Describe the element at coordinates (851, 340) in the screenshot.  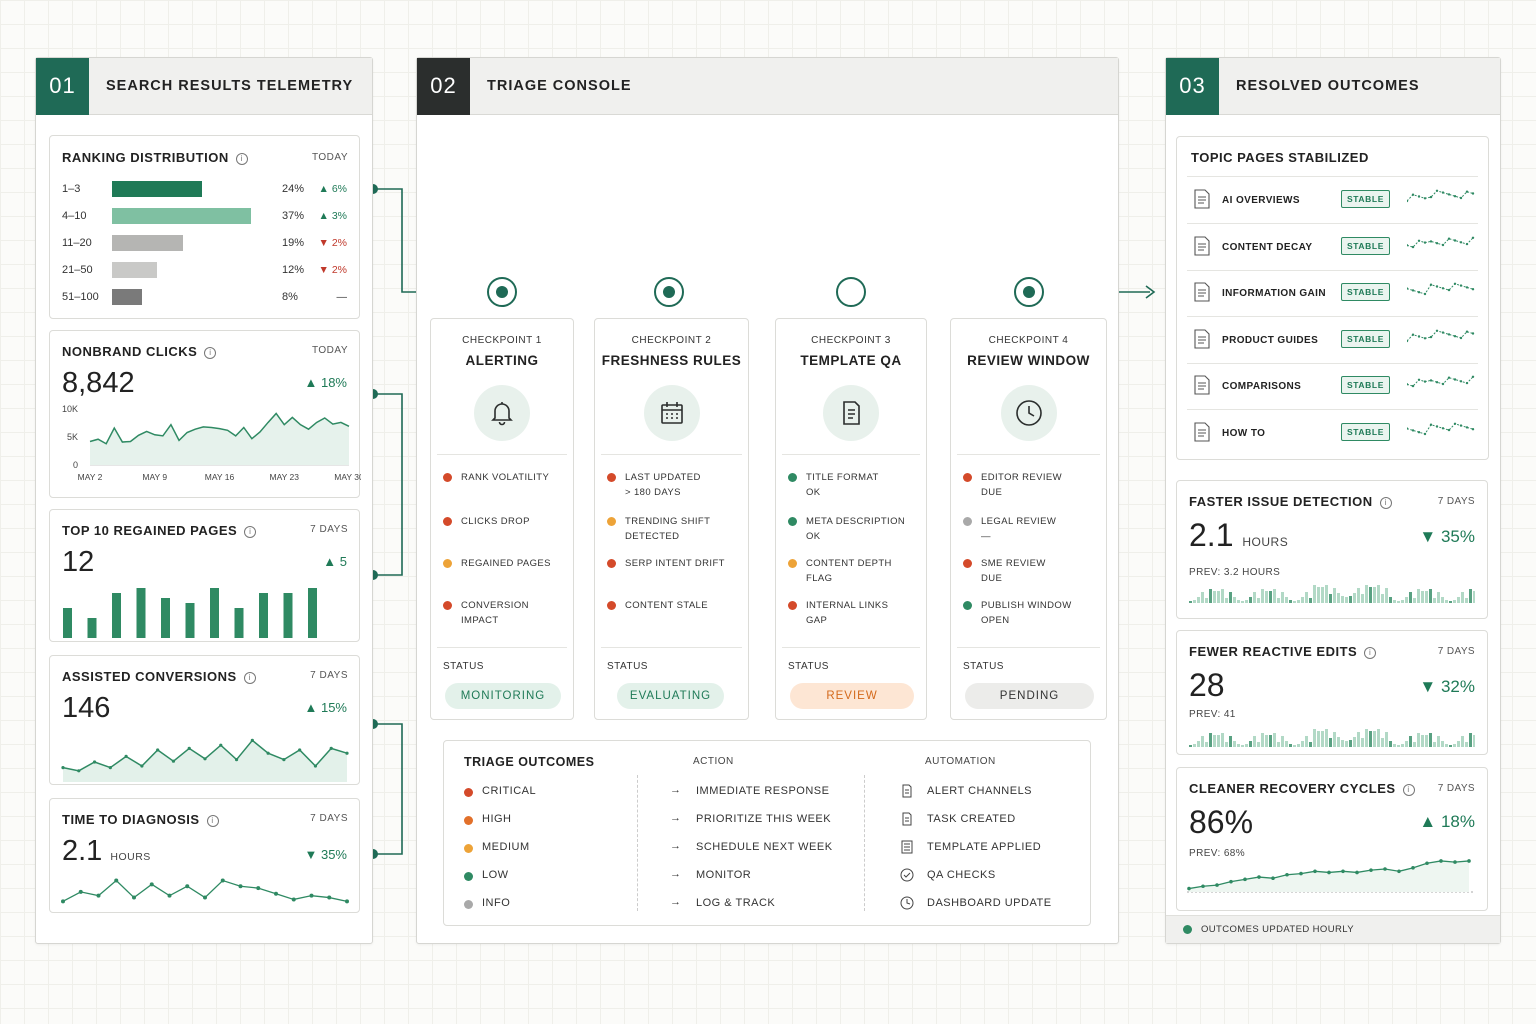
I see `checkpoint-label: CHECKPOINT 3` at that location.